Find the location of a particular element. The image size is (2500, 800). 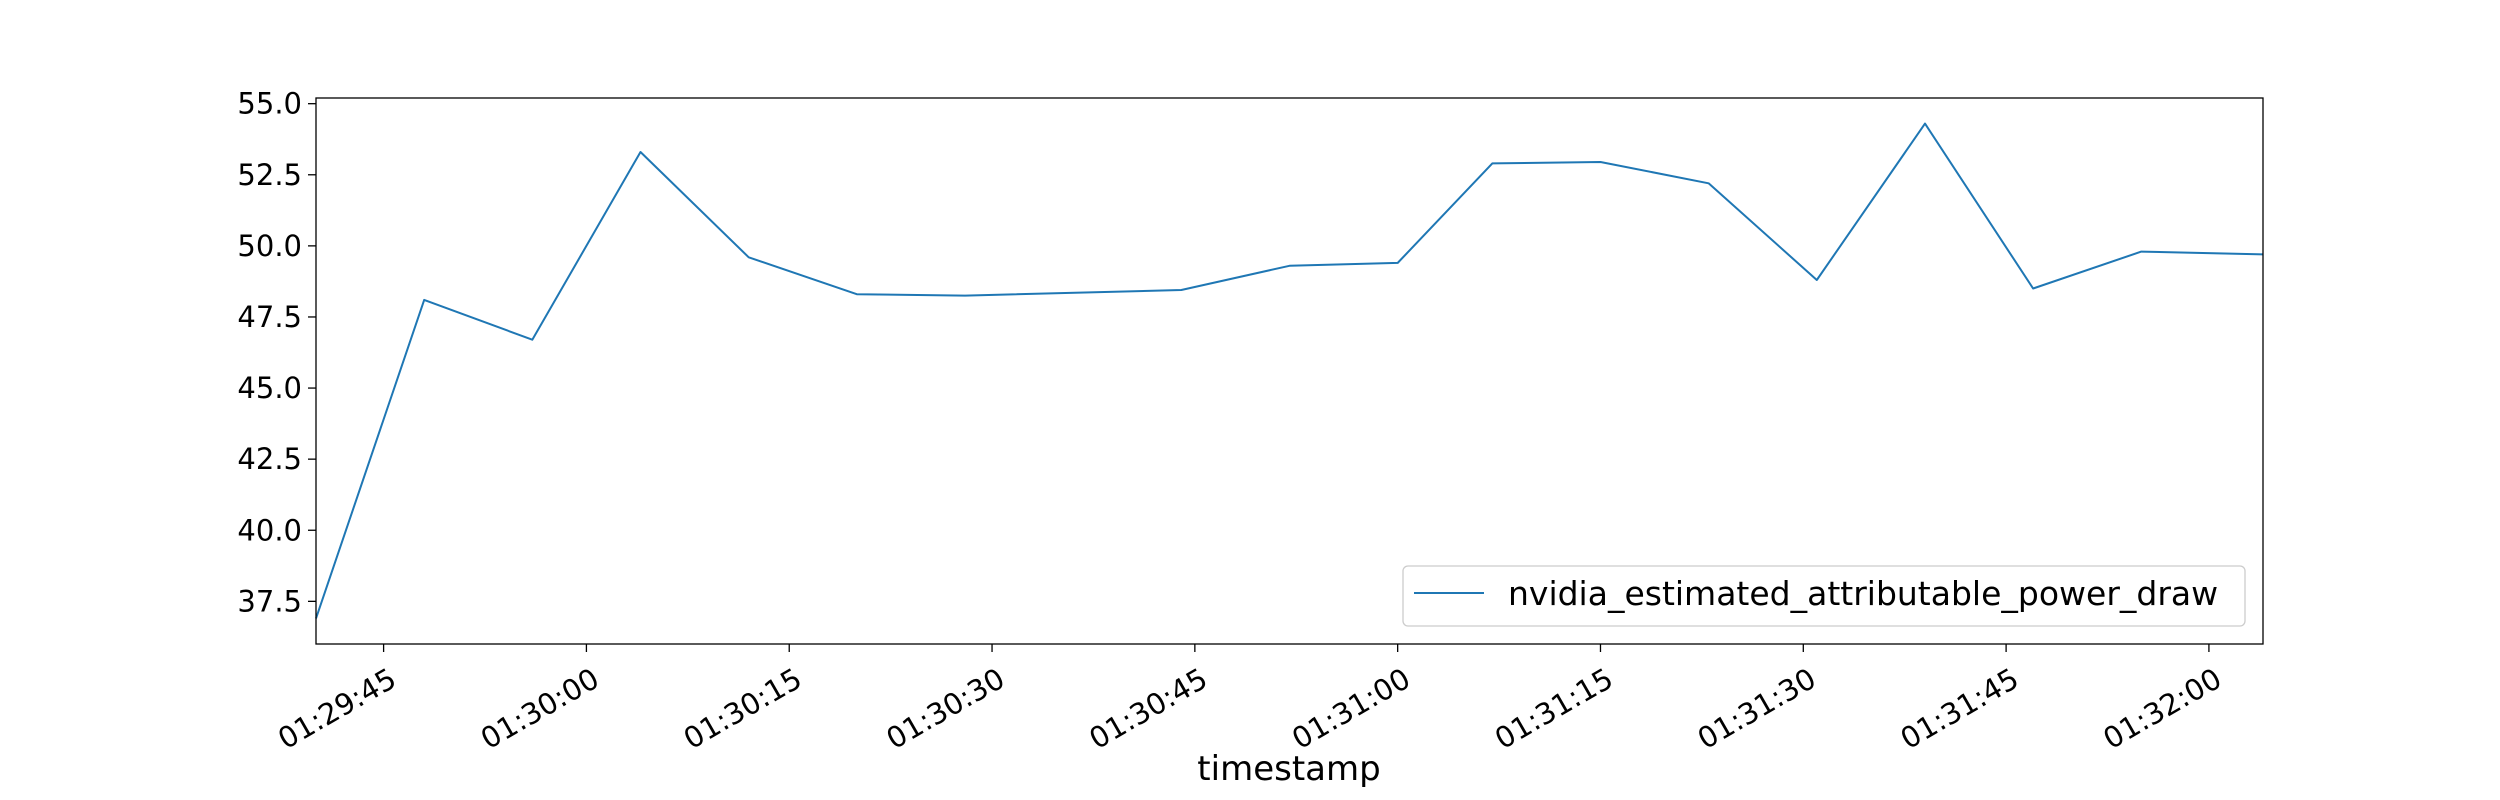

legend-label: nvidia_estimated_attributable_power_draw is located at coordinates (1863, 593).